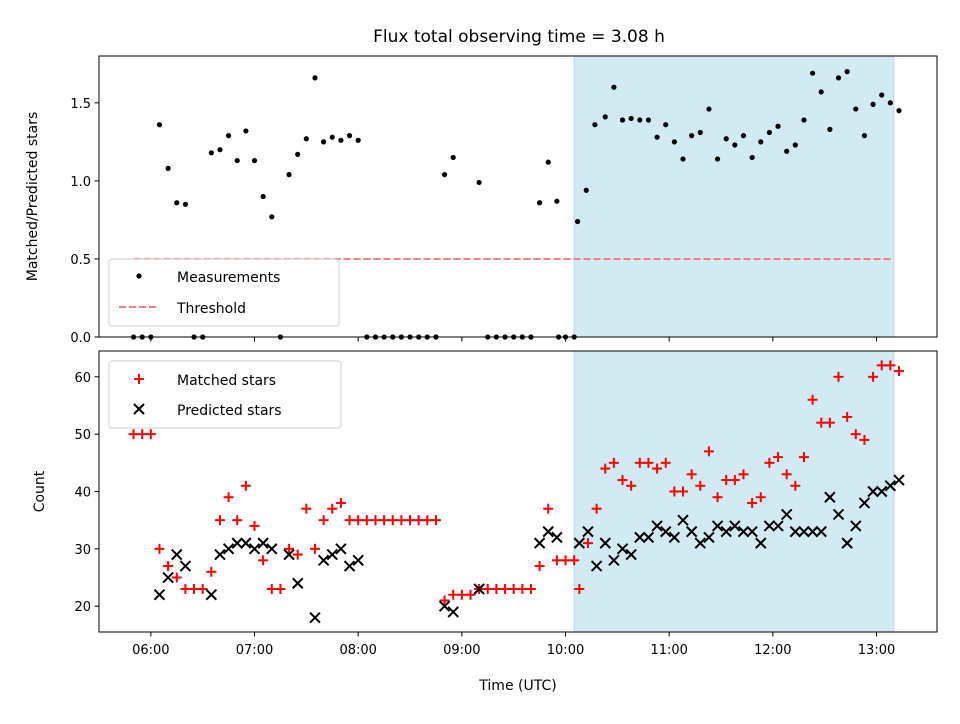 The width and height of the screenshot is (960, 724). I want to click on chart-title: Flux total observing time = 3.08 h, so click(519, 37).